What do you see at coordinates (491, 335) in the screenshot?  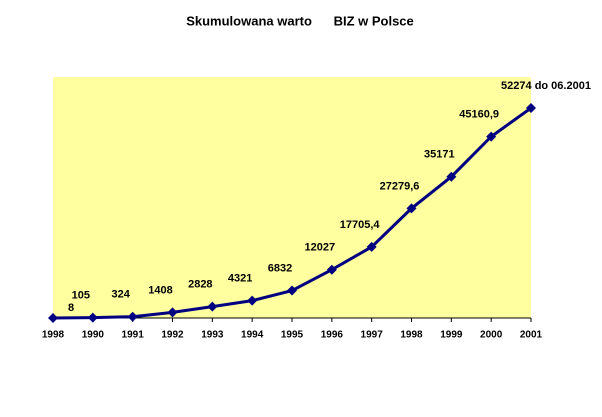 I see `x-tick-label: 2000` at bounding box center [491, 335].